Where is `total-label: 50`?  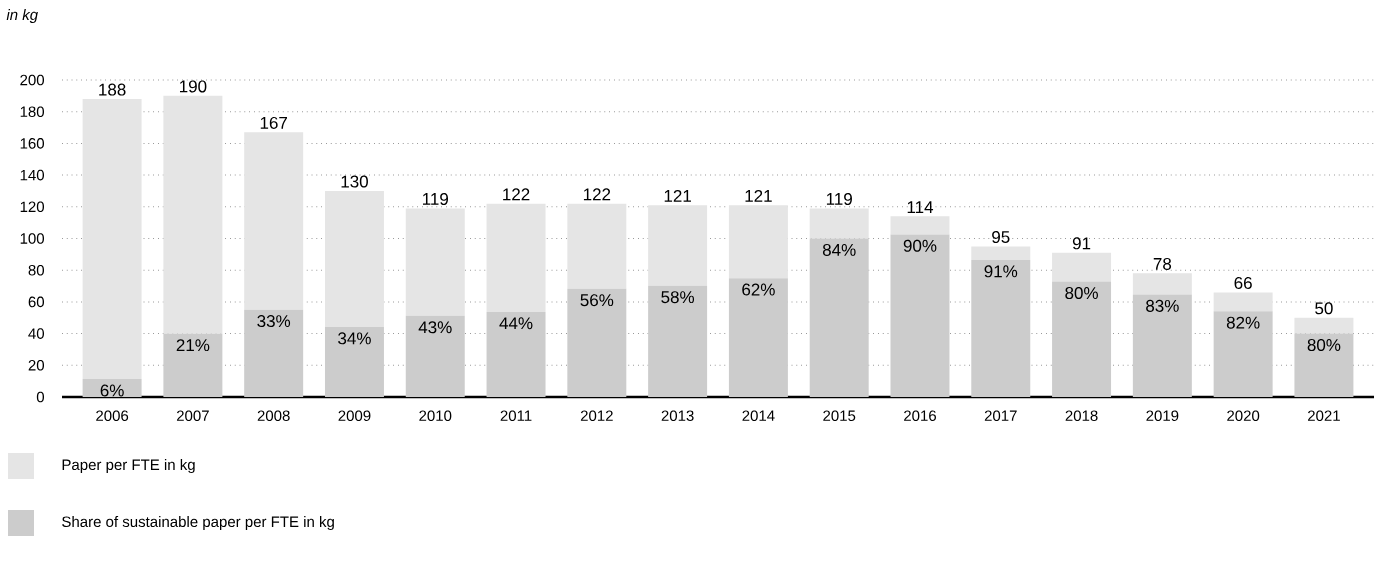 total-label: 50 is located at coordinates (1324, 308).